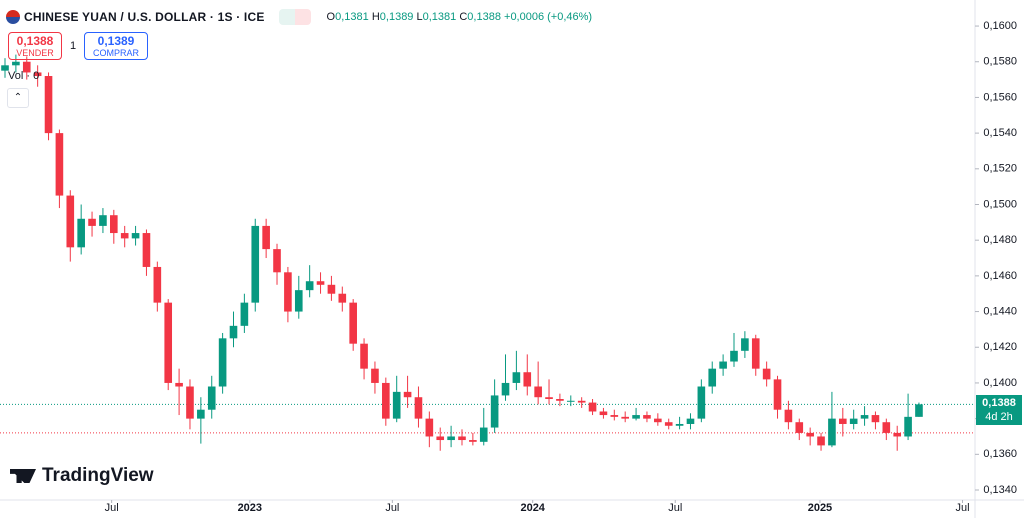 This screenshot has height=518, width=1024. I want to click on sell-button: 0,1388 VENDER, so click(35, 46).